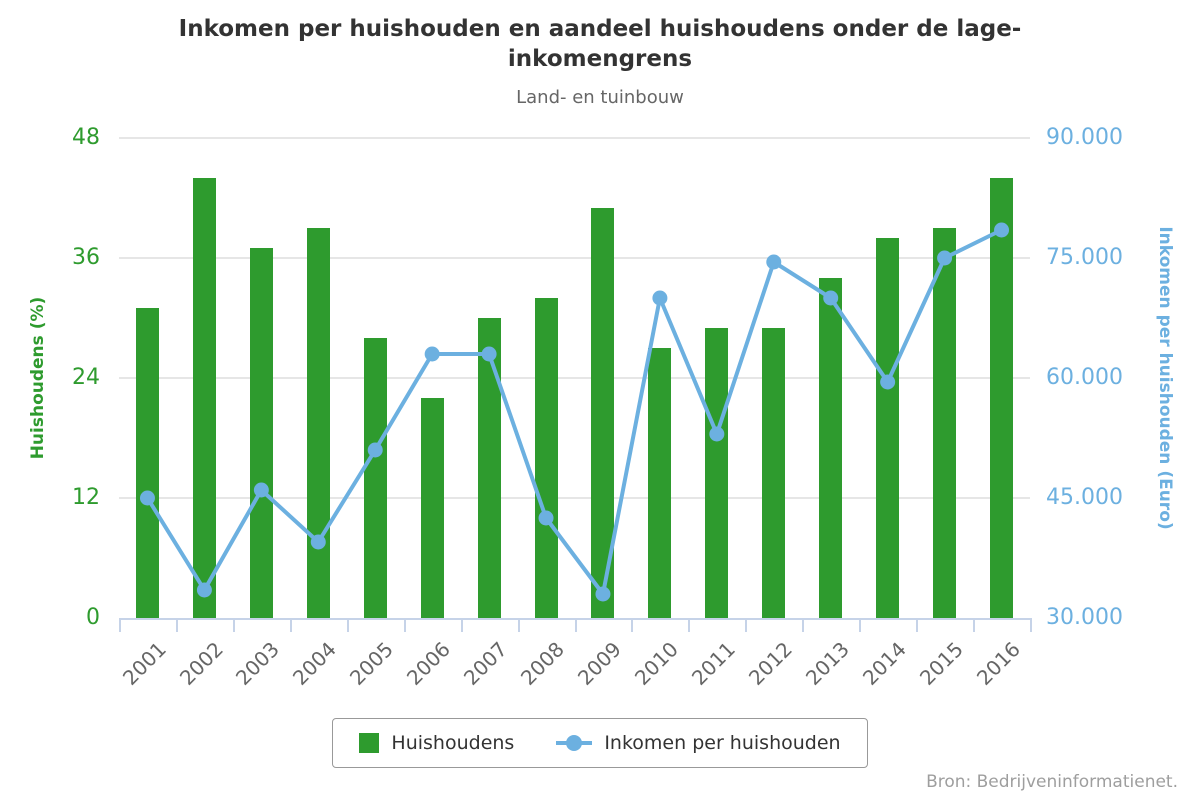  What do you see at coordinates (1084, 257) in the screenshot?
I see `y-axis-right-tick-label: 75.000` at bounding box center [1084, 257].